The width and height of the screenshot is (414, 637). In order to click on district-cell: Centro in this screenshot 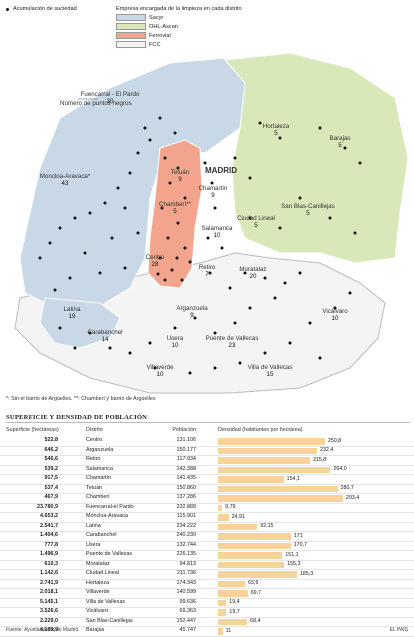, I will do `click(94, 440)`.